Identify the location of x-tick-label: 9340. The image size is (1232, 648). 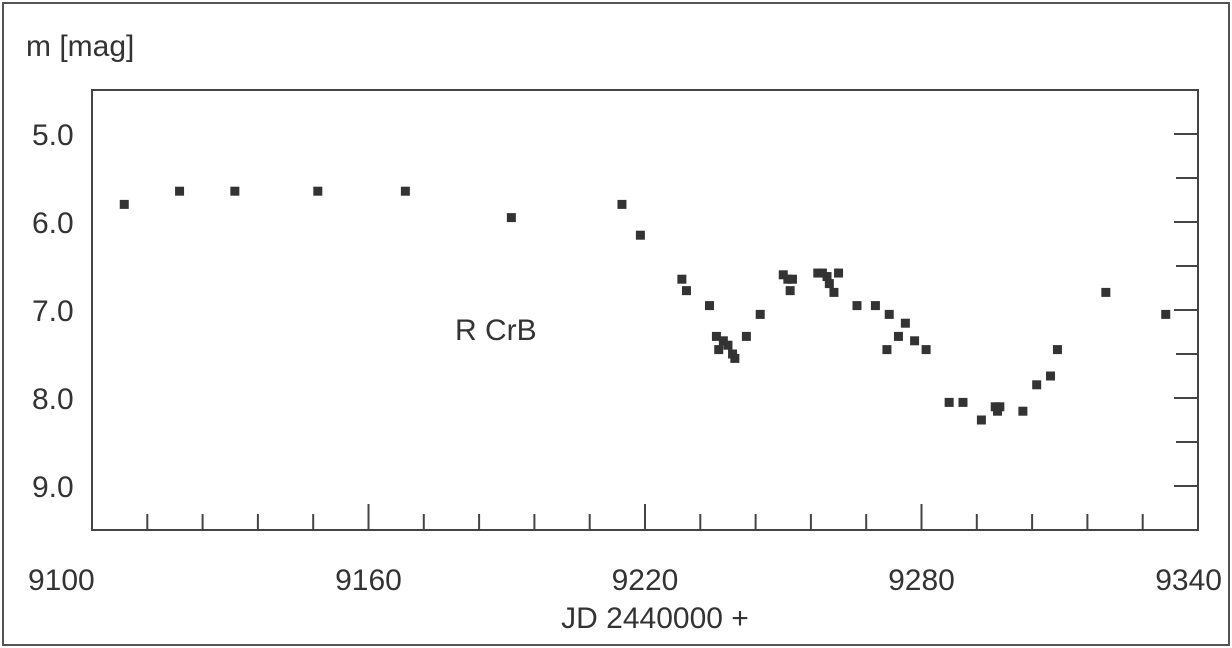
(1188, 580).